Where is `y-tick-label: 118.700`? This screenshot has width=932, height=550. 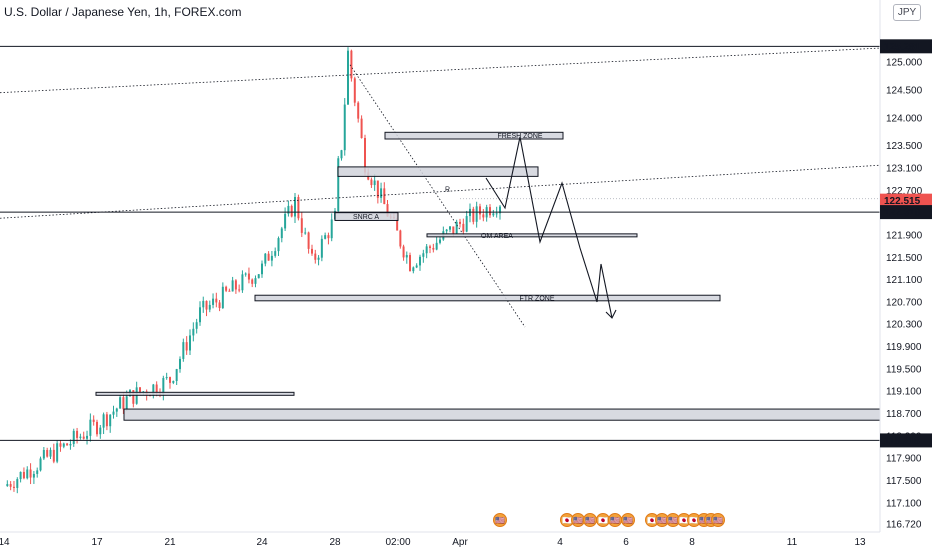 y-tick-label: 118.700 is located at coordinates (904, 414).